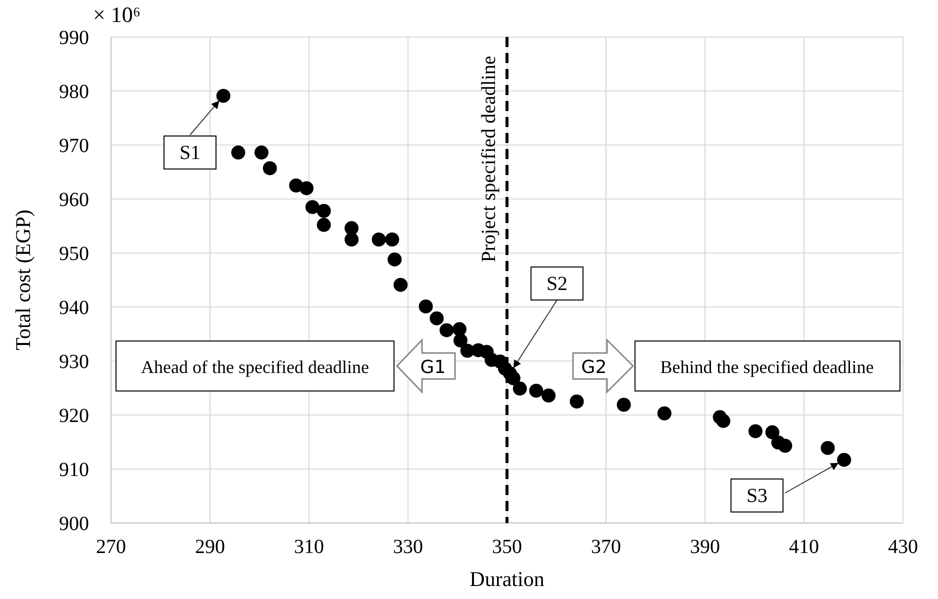  What do you see at coordinates (74, 92) in the screenshot?
I see `y-tick-label: 980` at bounding box center [74, 92].